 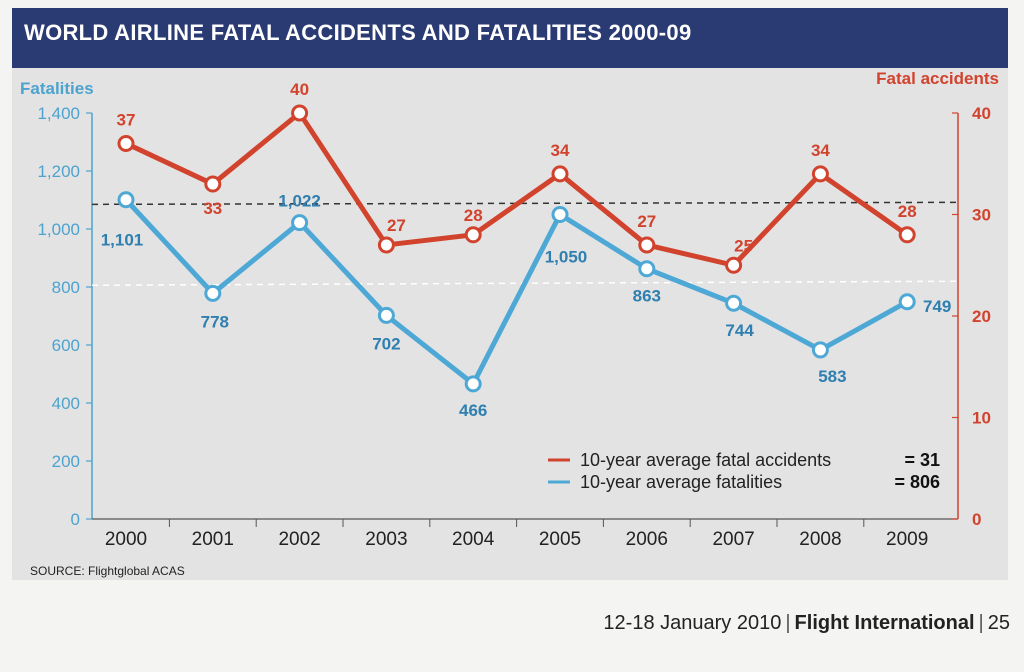 What do you see at coordinates (981, 316) in the screenshot?
I see `right-tick-label: 20` at bounding box center [981, 316].